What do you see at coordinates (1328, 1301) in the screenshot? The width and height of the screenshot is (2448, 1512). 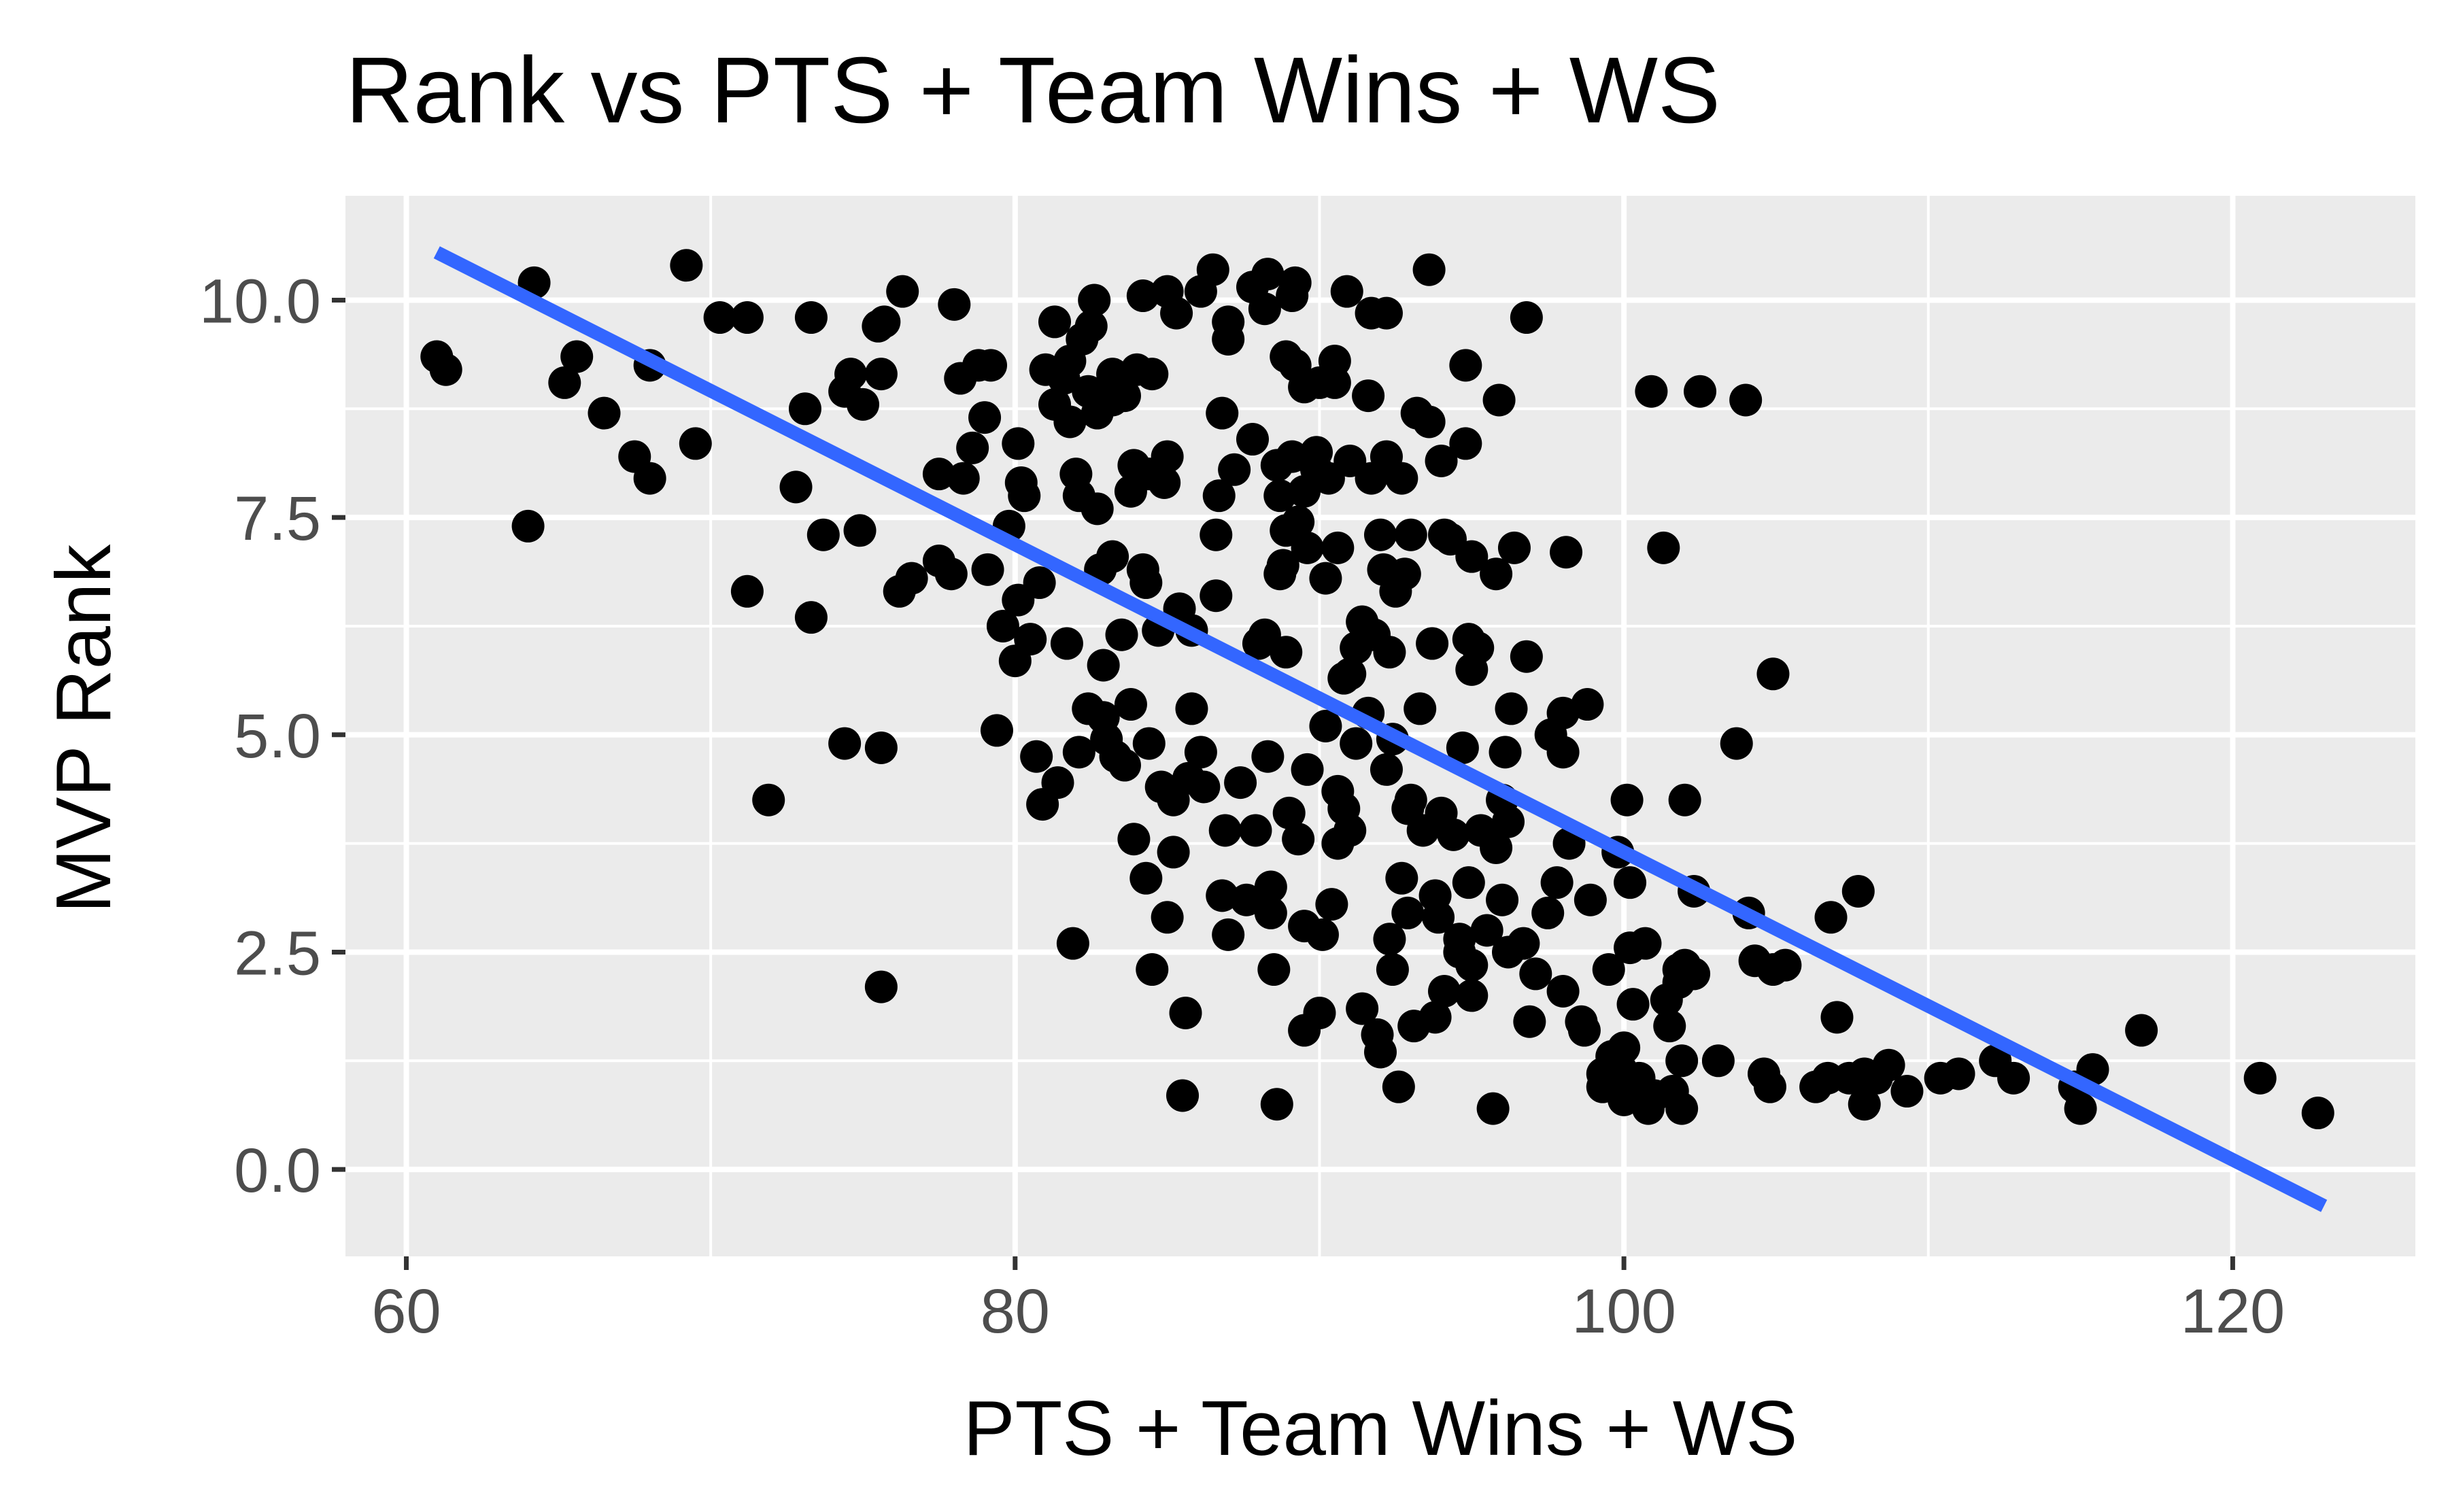 I see `x-axis-ticks: 60 80 100 120` at bounding box center [1328, 1301].